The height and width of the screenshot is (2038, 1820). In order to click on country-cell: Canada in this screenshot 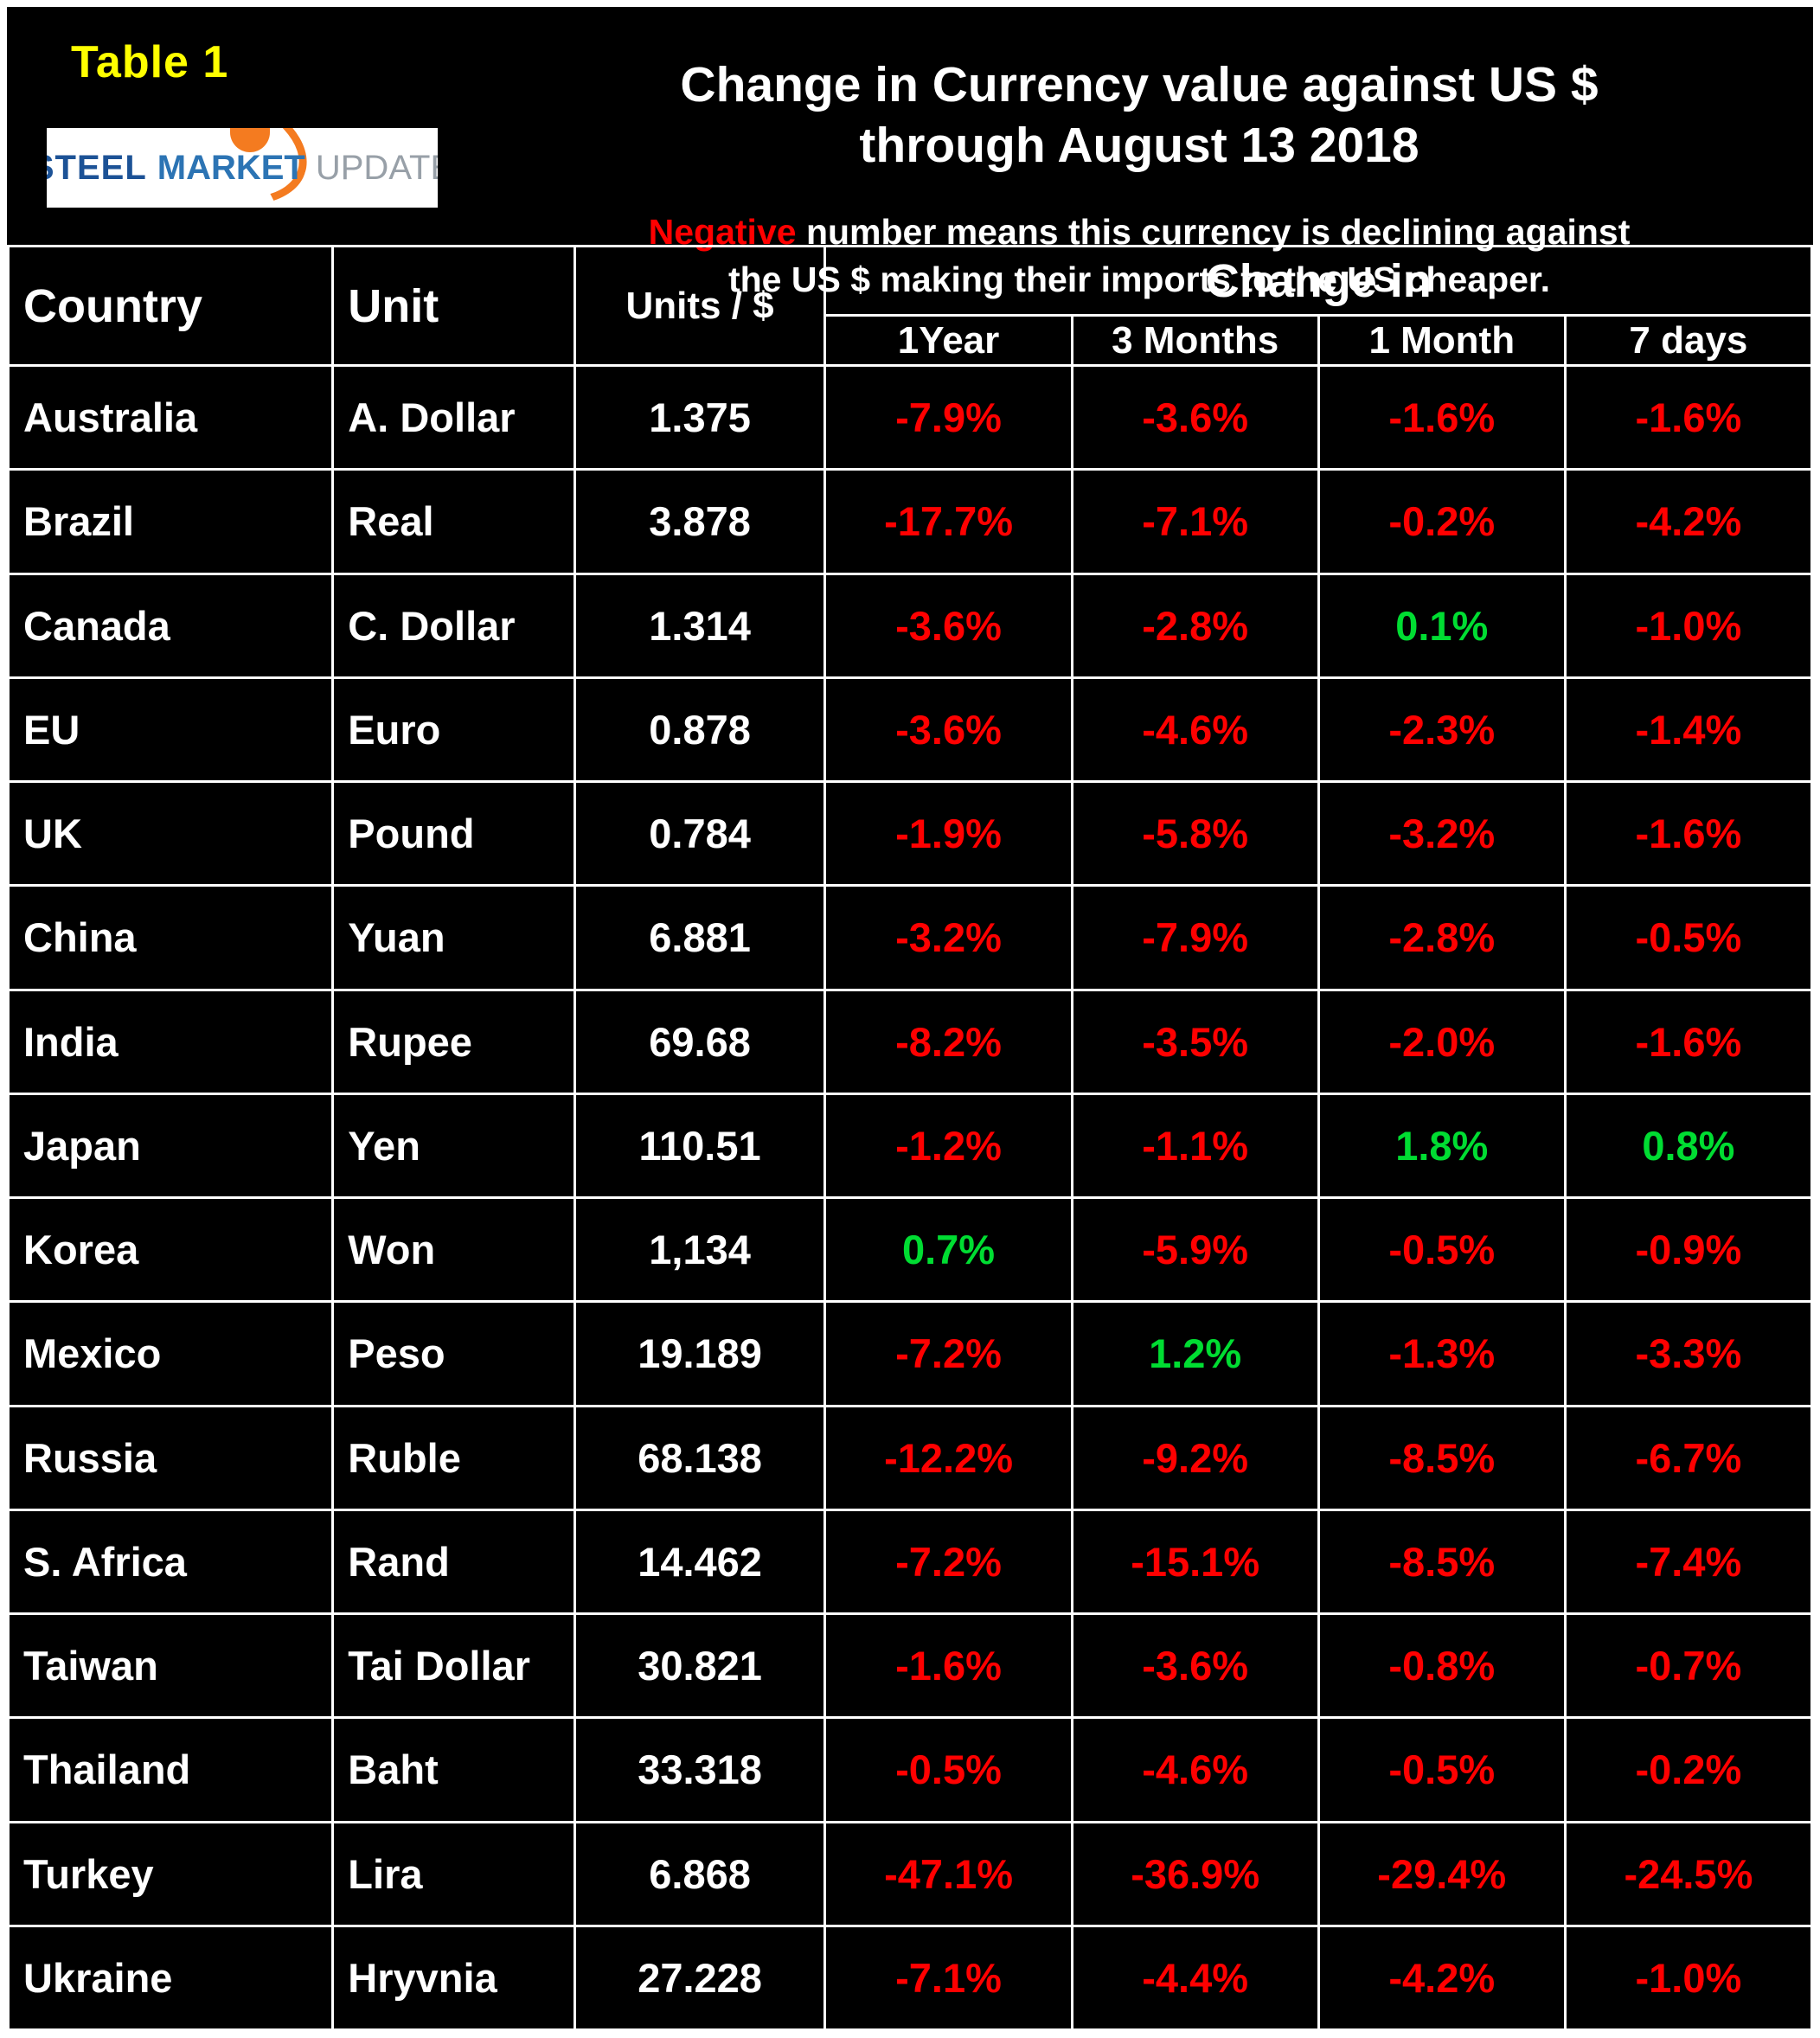, I will do `click(170, 625)`.